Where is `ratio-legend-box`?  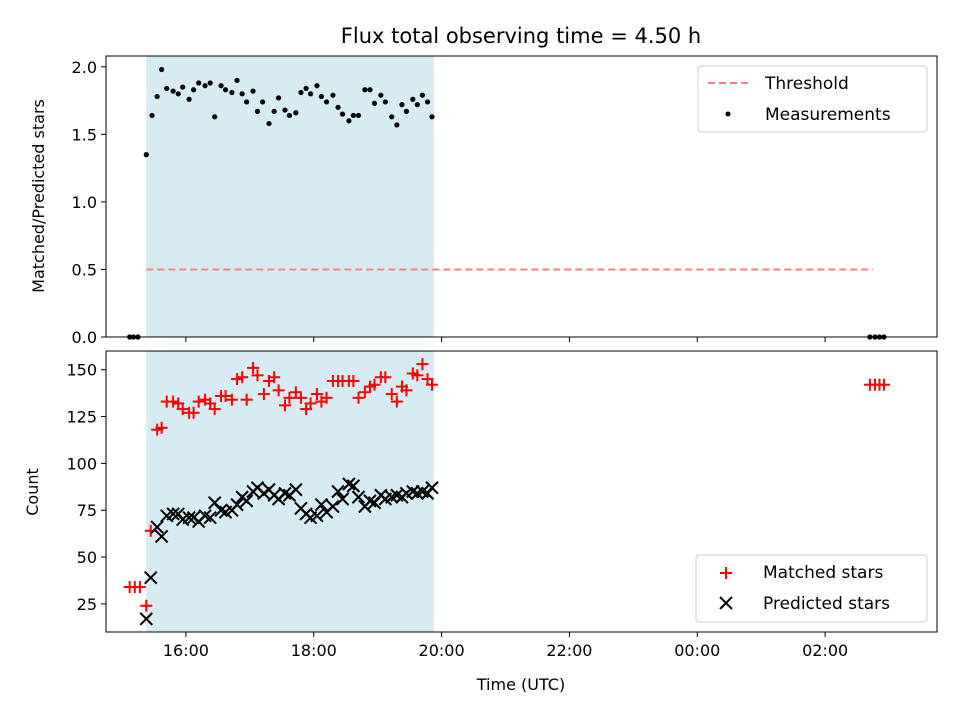
ratio-legend-box is located at coordinates (812, 99).